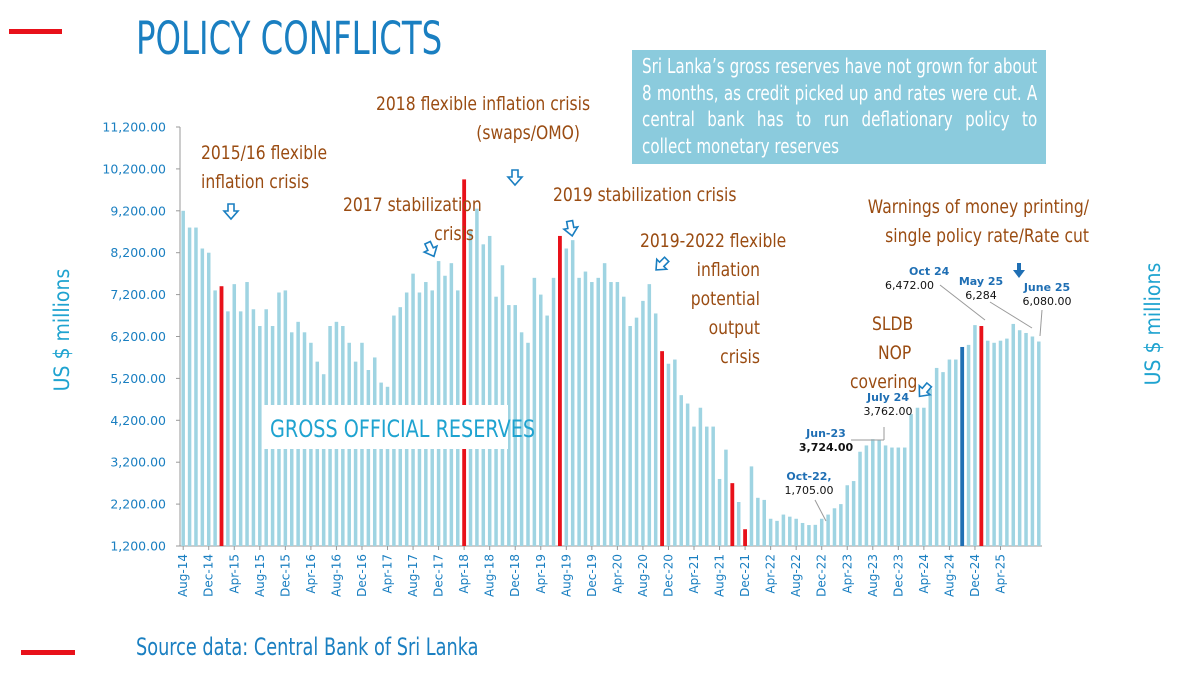 The image size is (1200, 676). What do you see at coordinates (796, 575) in the screenshot?
I see `x-tick-label: Aug-22` at bounding box center [796, 575].